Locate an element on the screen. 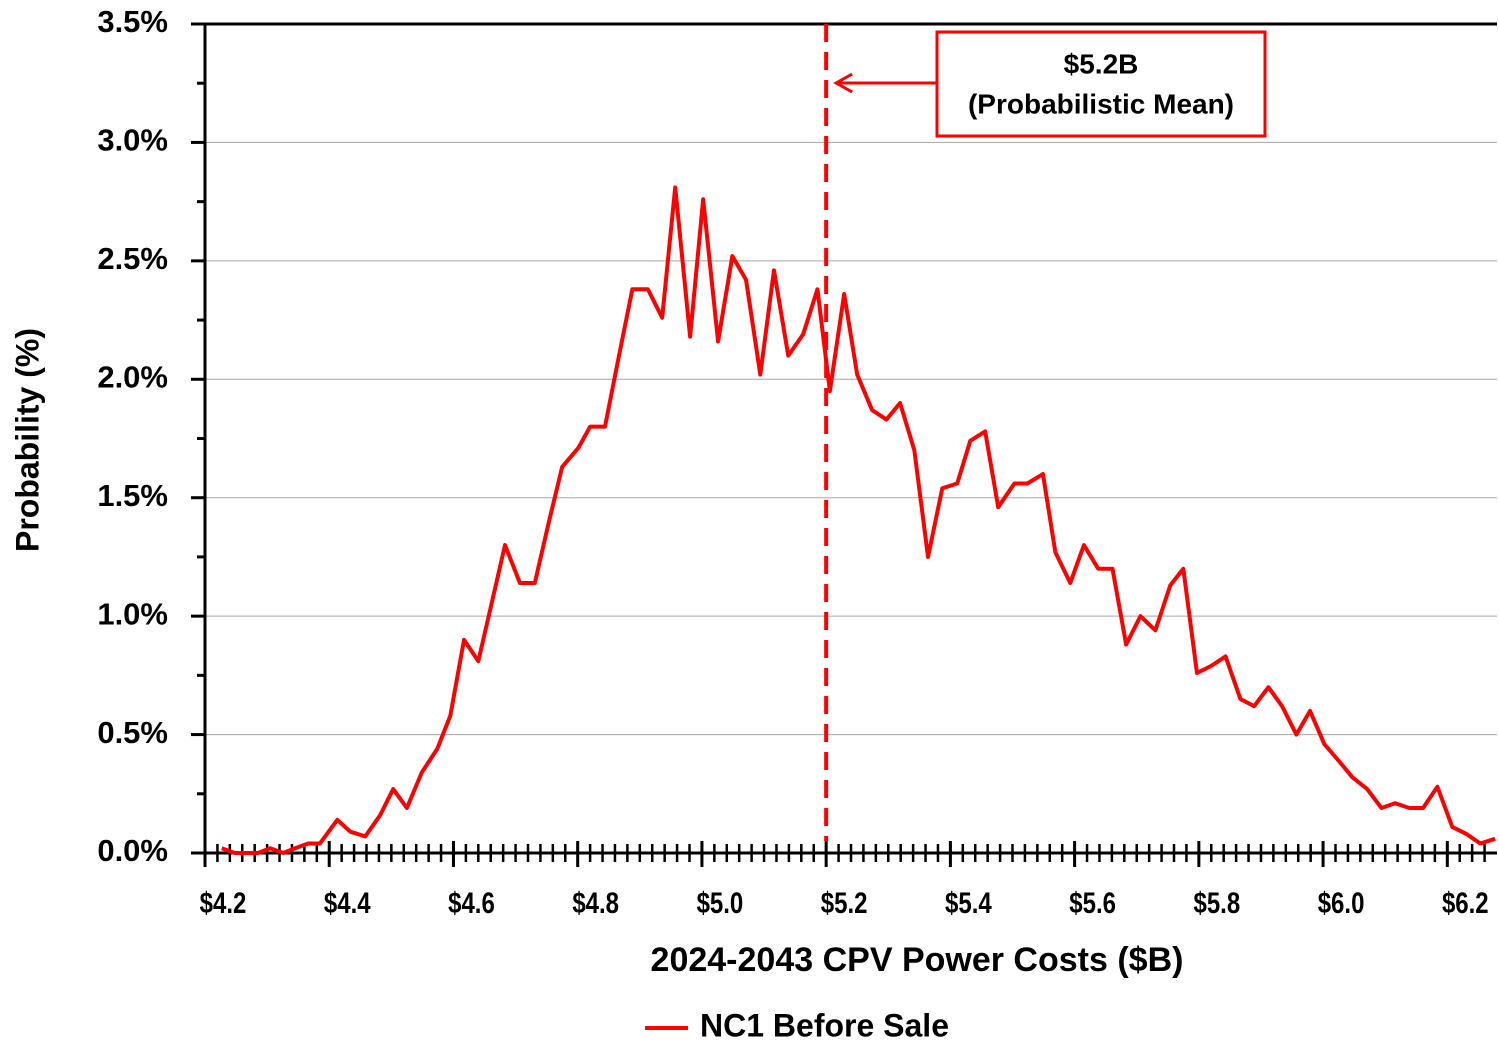 This screenshot has width=1499, height=1046. y-tick-label: 0.0% is located at coordinates (132, 850).